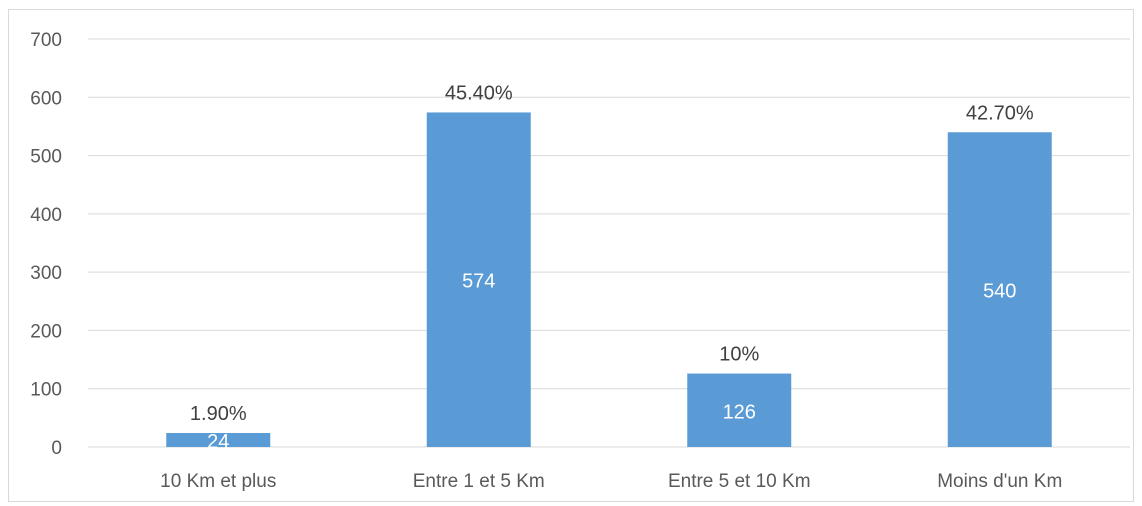  I want to click on bar-value-label: 24, so click(218, 442).